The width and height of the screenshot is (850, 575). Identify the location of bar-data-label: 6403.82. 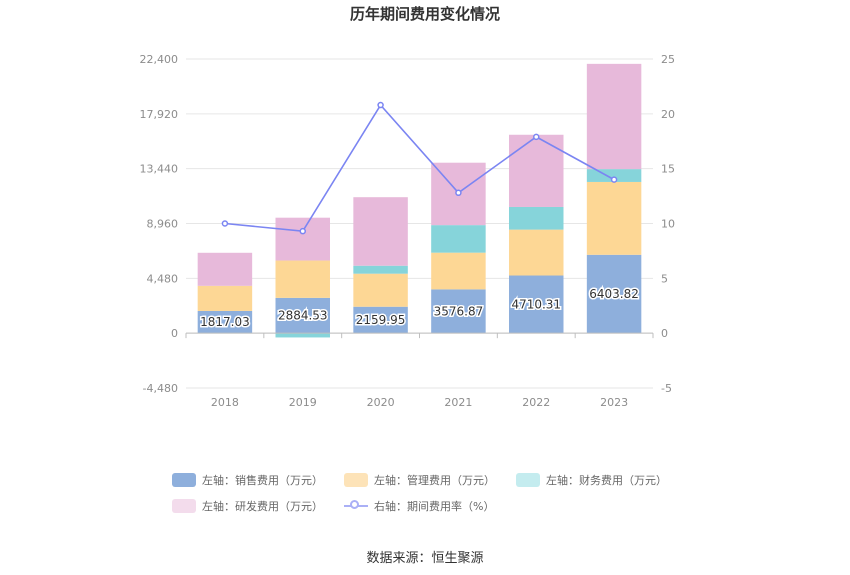
(614, 294).